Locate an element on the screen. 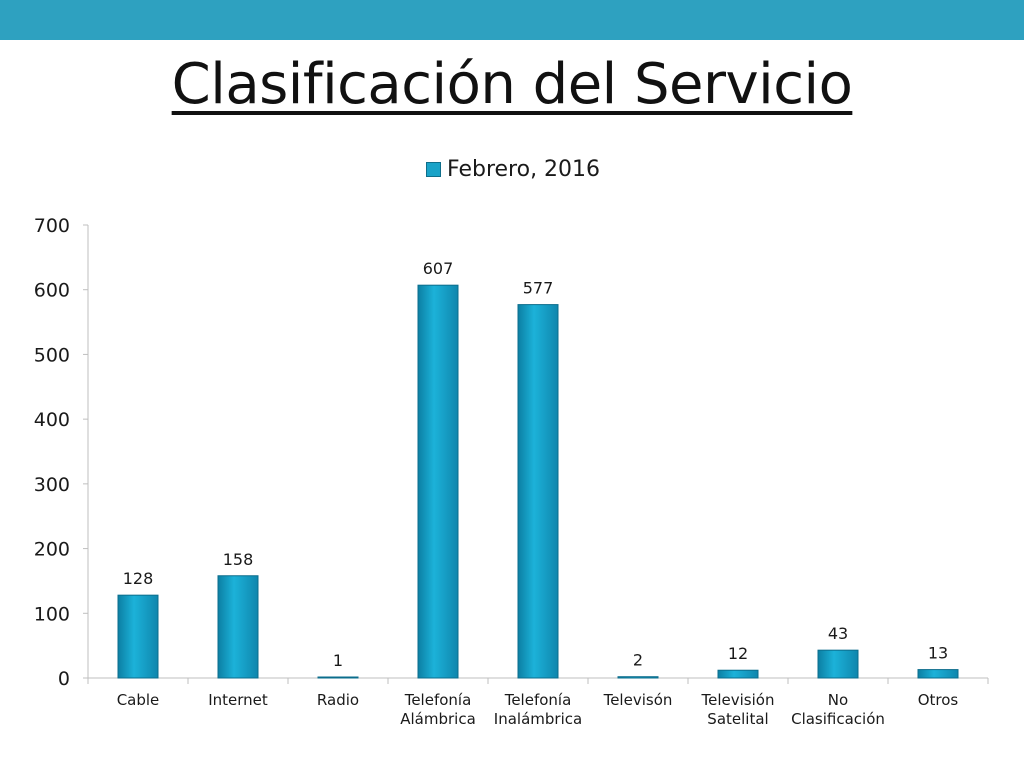 The width and height of the screenshot is (1024, 768). y-tick-label: 500 is located at coordinates (52, 355).